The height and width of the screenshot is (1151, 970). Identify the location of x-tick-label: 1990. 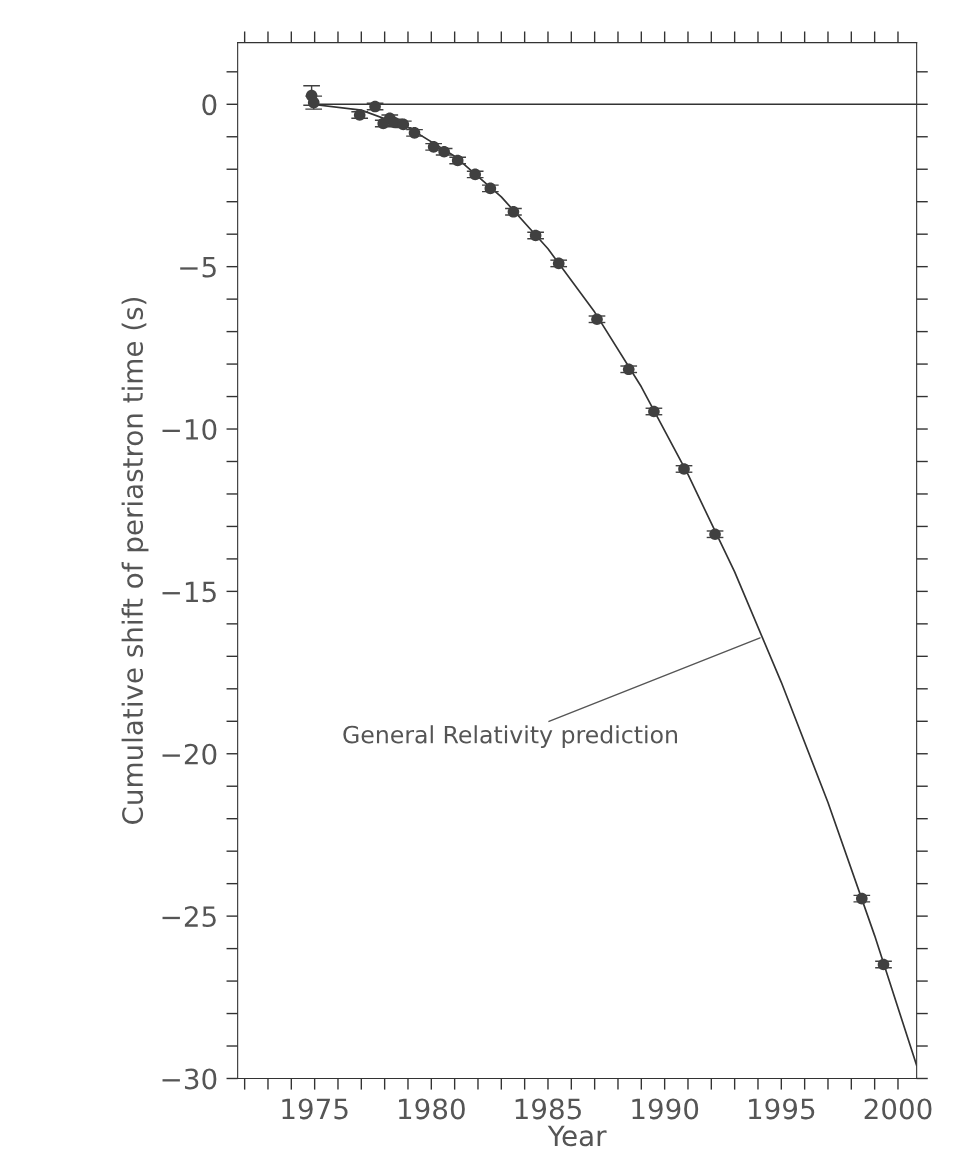
(665, 1109).